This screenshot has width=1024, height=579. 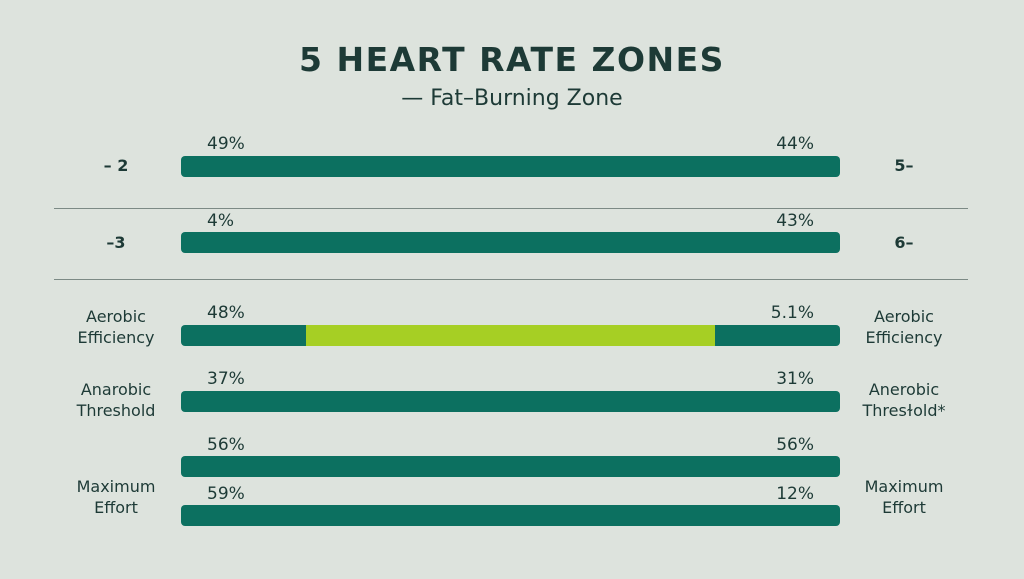 I want to click on right-value-3: 5.1%, so click(x=792, y=313).